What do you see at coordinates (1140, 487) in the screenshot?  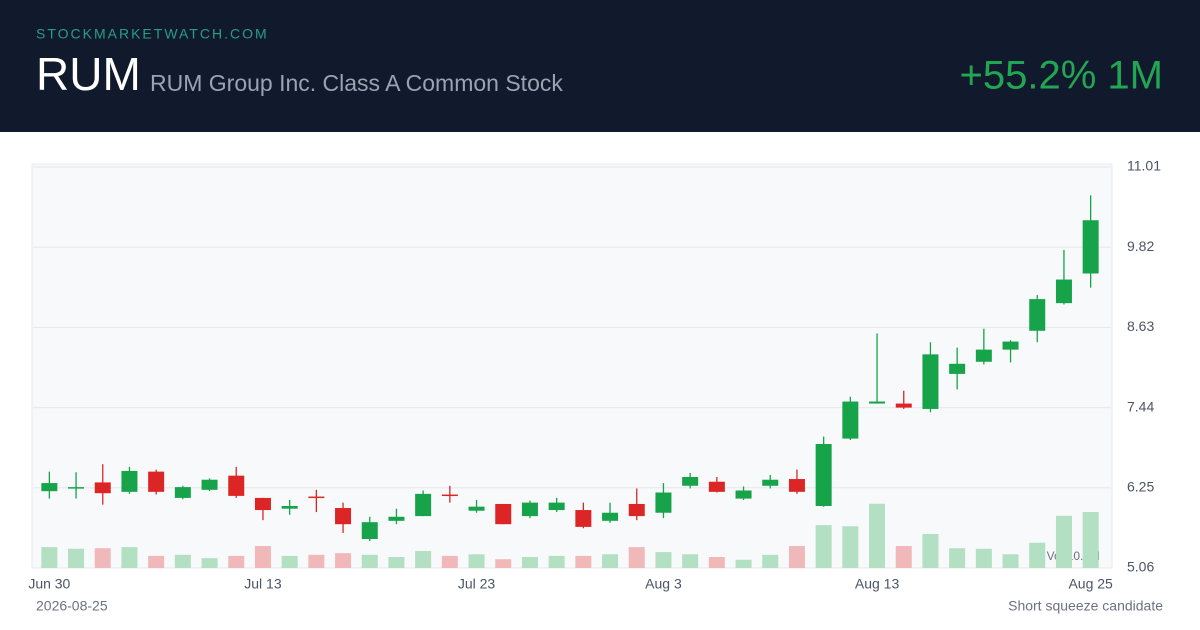 I see `y-tick-label: 6.25` at bounding box center [1140, 487].